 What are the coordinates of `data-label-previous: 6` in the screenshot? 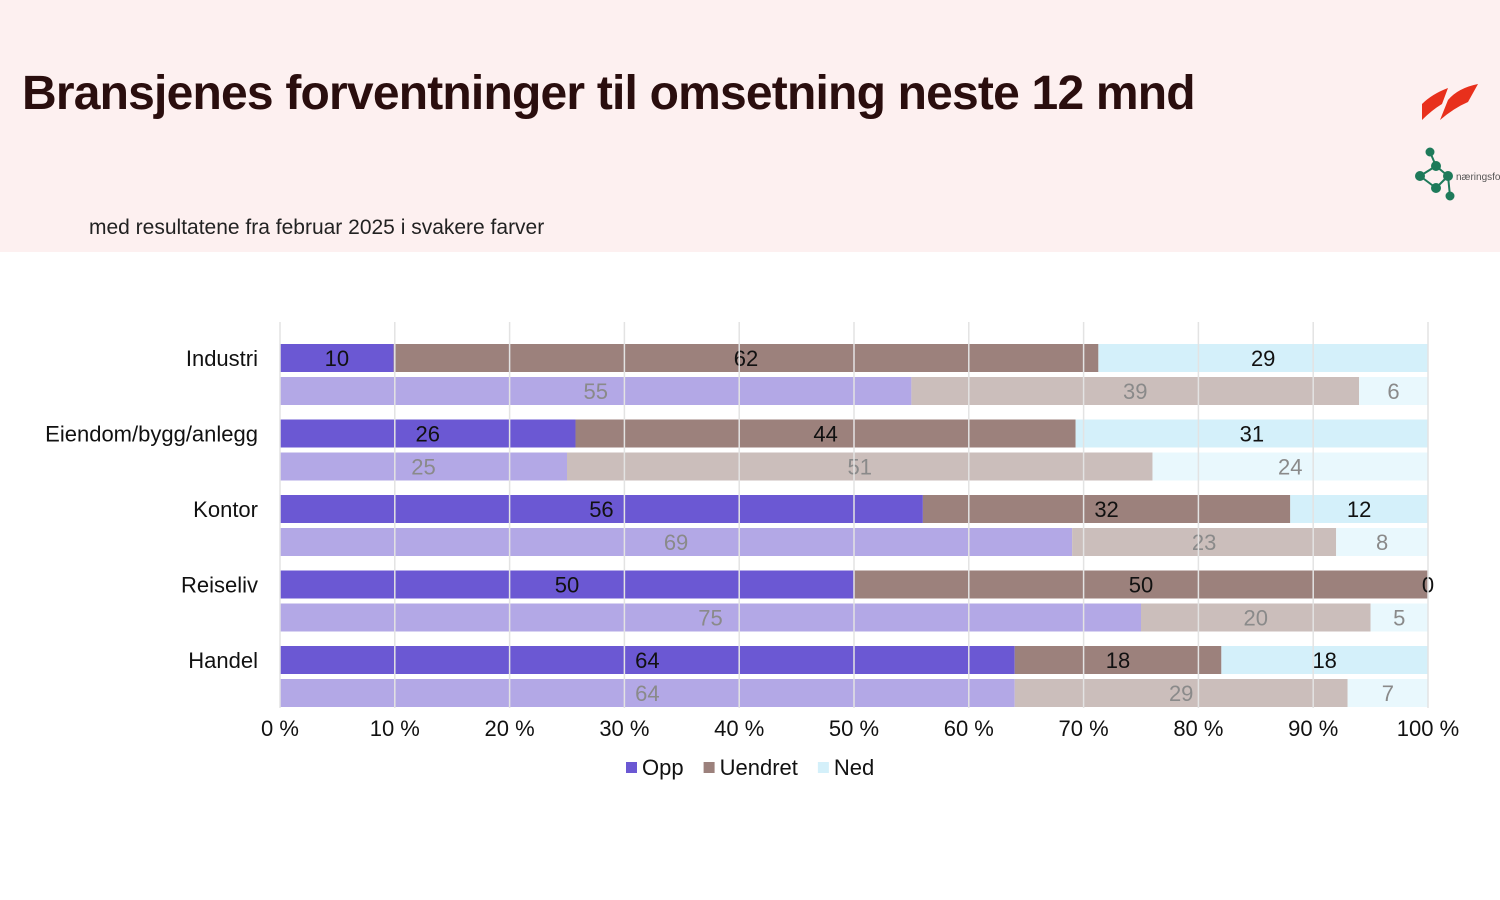 It's located at (1393, 391).